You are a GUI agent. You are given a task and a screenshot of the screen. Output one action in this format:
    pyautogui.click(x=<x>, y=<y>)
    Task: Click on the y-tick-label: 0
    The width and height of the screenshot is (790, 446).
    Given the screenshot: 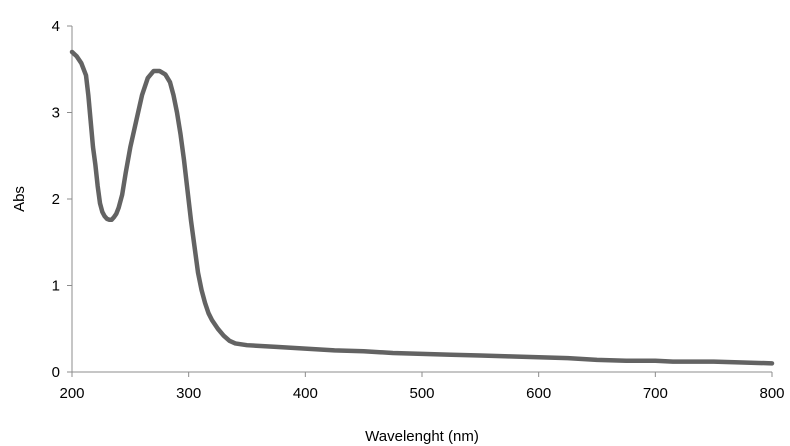 What is the action you would take?
    pyautogui.click(x=56, y=372)
    